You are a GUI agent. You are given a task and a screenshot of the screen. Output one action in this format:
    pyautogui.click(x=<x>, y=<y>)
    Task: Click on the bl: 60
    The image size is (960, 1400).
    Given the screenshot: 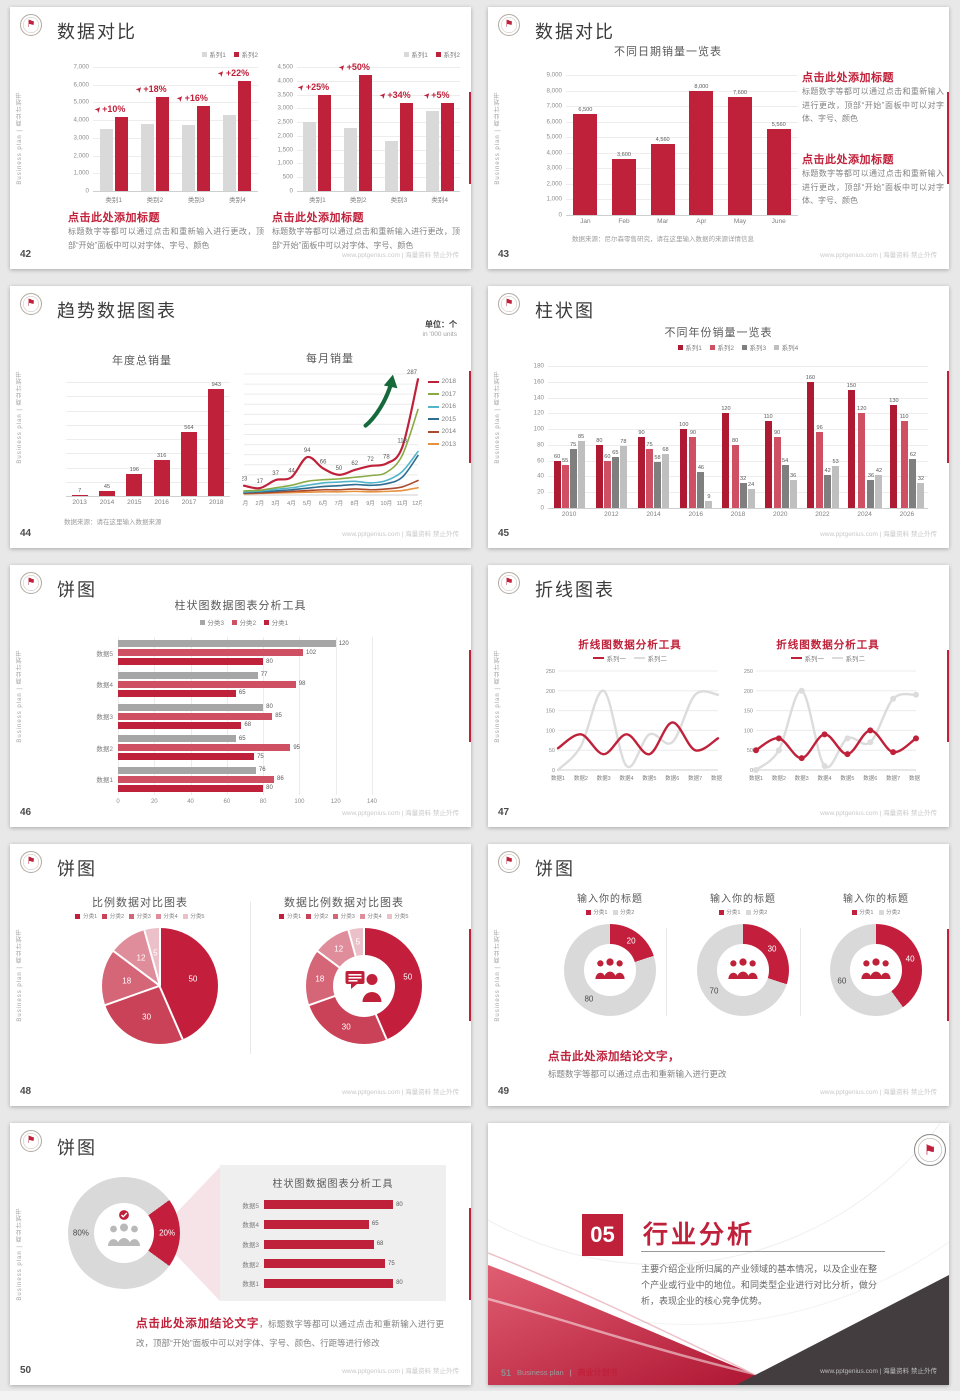 What is the action you would take?
    pyautogui.click(x=557, y=456)
    